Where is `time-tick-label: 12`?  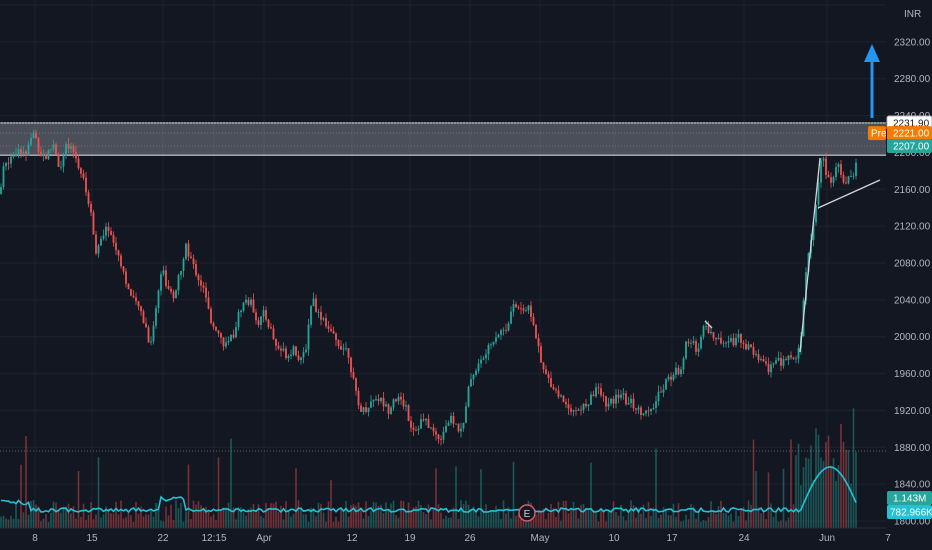
time-tick-label: 12 is located at coordinates (352, 538).